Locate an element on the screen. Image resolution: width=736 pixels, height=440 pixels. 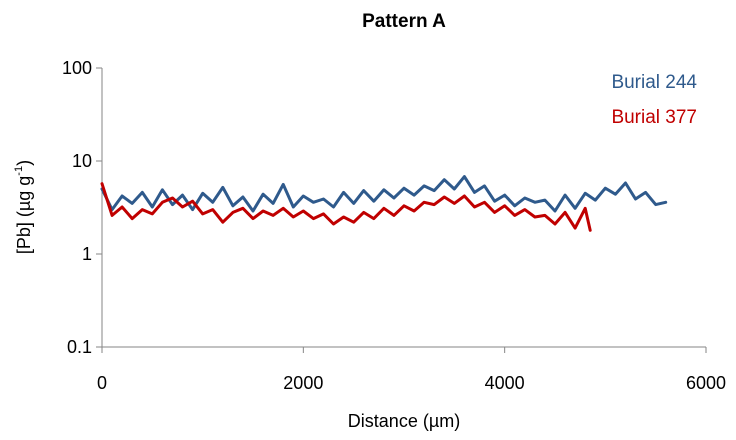
legend: Burial 244 Burial 377 is located at coordinates (654, 100).